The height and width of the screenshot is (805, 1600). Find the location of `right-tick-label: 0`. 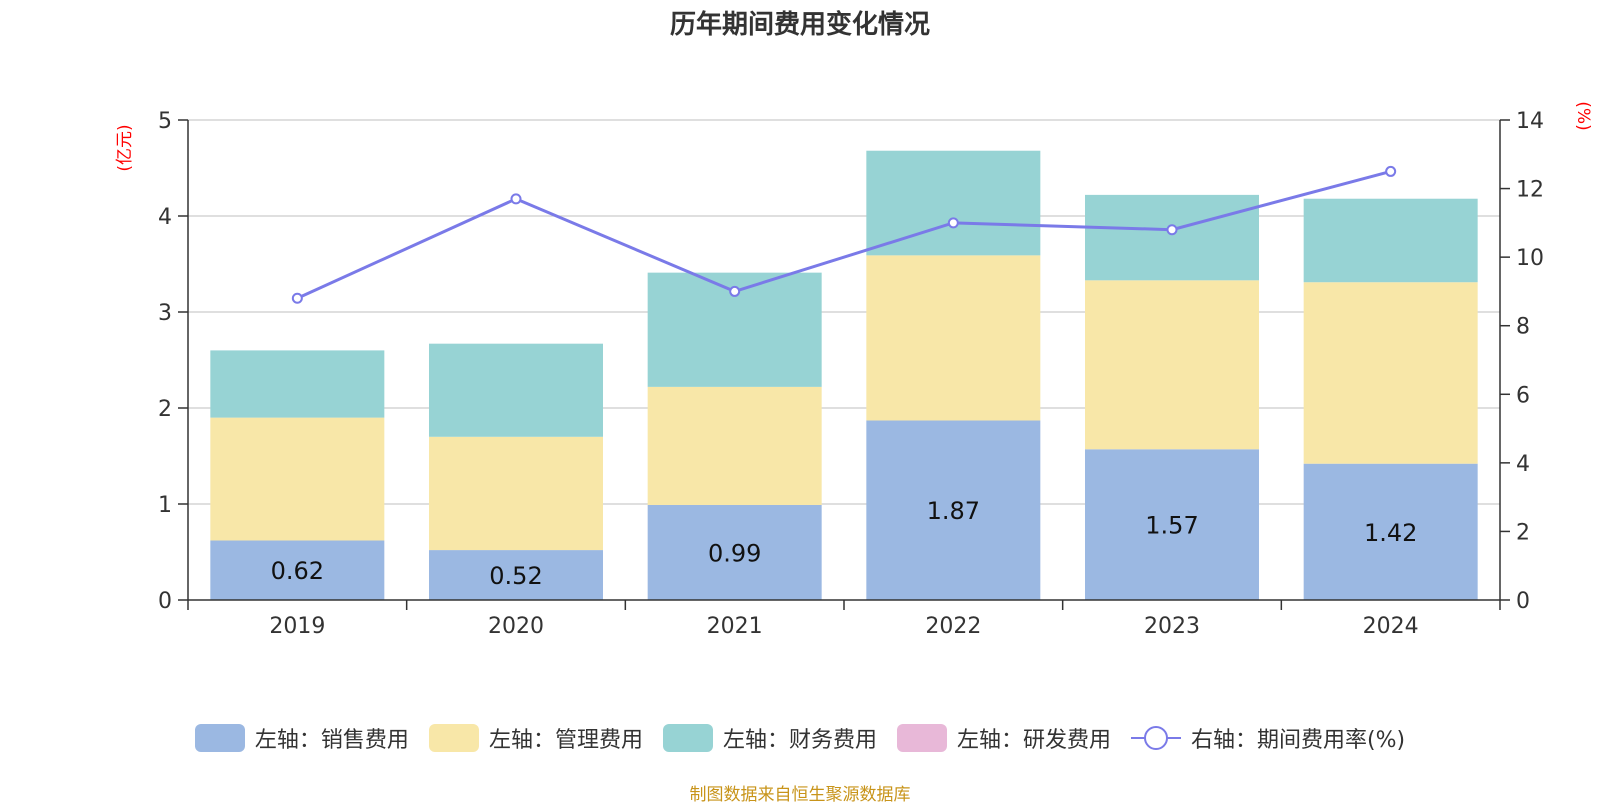

right-tick-label: 0 is located at coordinates (1523, 601).